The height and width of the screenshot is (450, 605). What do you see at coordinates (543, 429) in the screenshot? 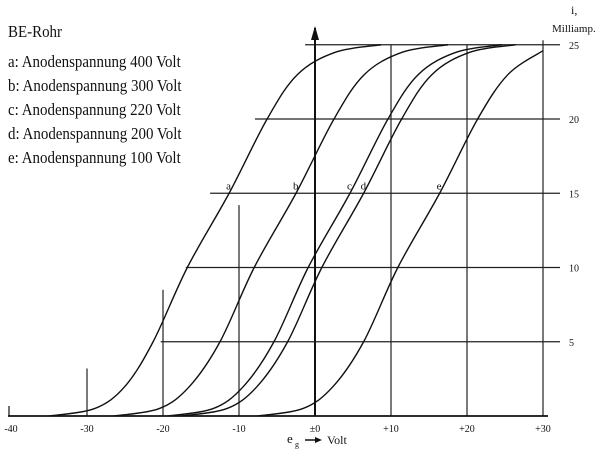
I see `x-tick-label: +30` at bounding box center [543, 429].